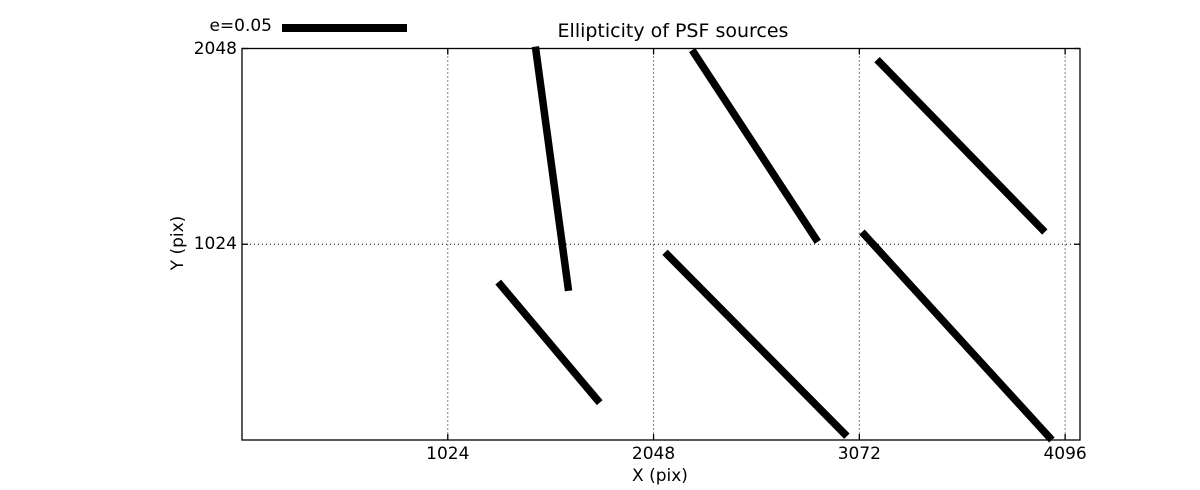  What do you see at coordinates (673, 31) in the screenshot?
I see `chart-title: Ellipticity of PSF sources` at bounding box center [673, 31].